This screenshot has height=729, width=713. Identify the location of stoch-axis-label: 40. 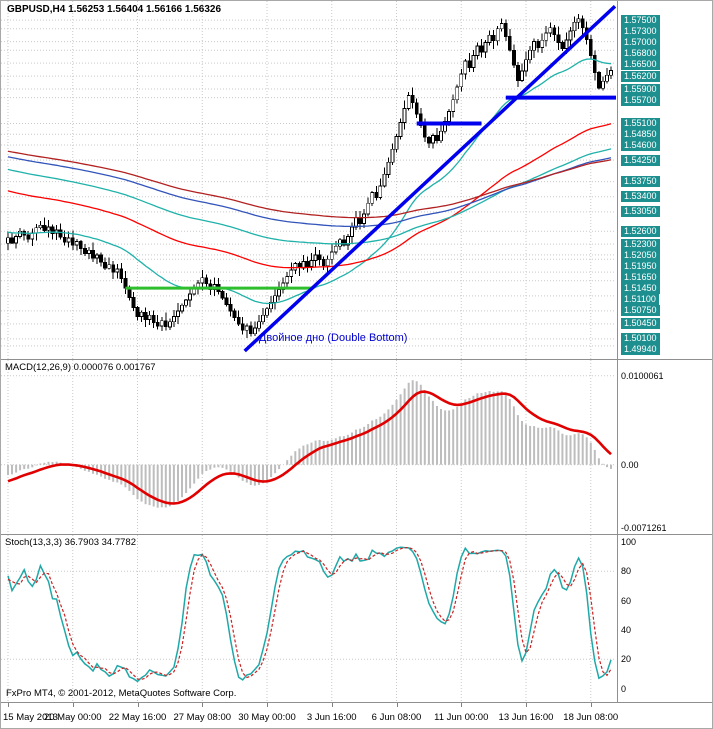
(626, 629).